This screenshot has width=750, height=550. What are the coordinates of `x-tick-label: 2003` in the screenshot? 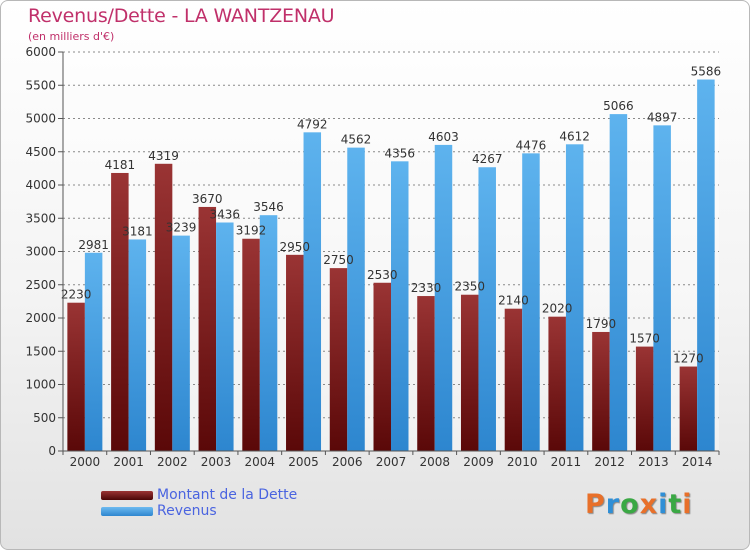 It's located at (216, 462).